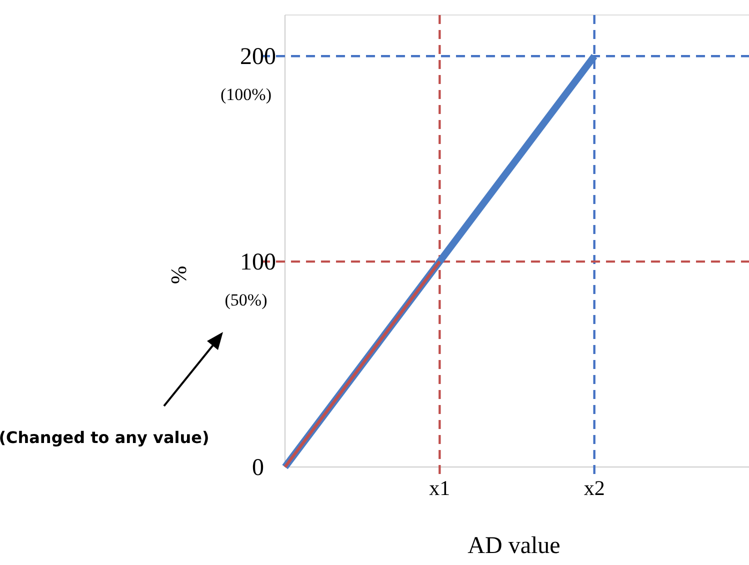 The image size is (749, 565). What do you see at coordinates (246, 94) in the screenshot?
I see `text: (100%)` at bounding box center [246, 94].